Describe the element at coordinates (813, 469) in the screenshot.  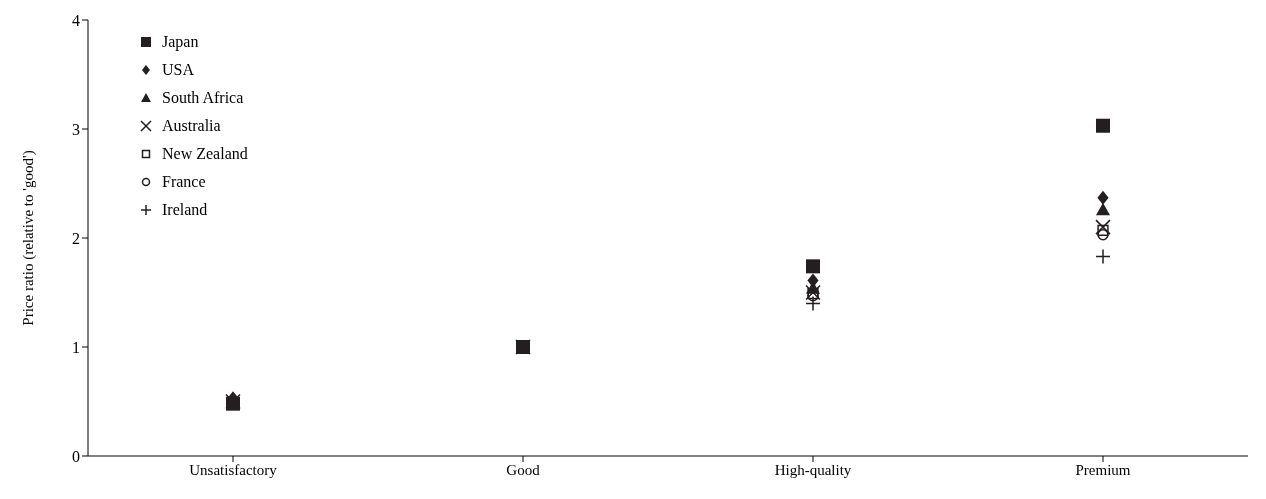
I see `x-tick-label: High-quality` at that location.